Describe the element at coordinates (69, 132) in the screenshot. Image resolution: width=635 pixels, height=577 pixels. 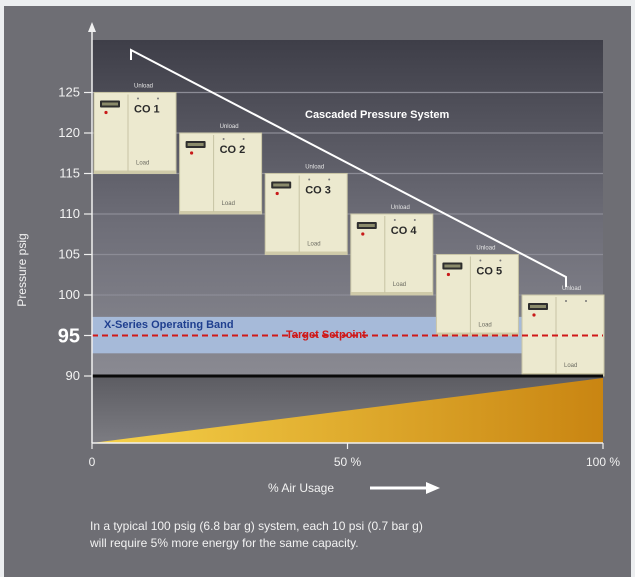
I see `y-tick-label: 120` at that location.